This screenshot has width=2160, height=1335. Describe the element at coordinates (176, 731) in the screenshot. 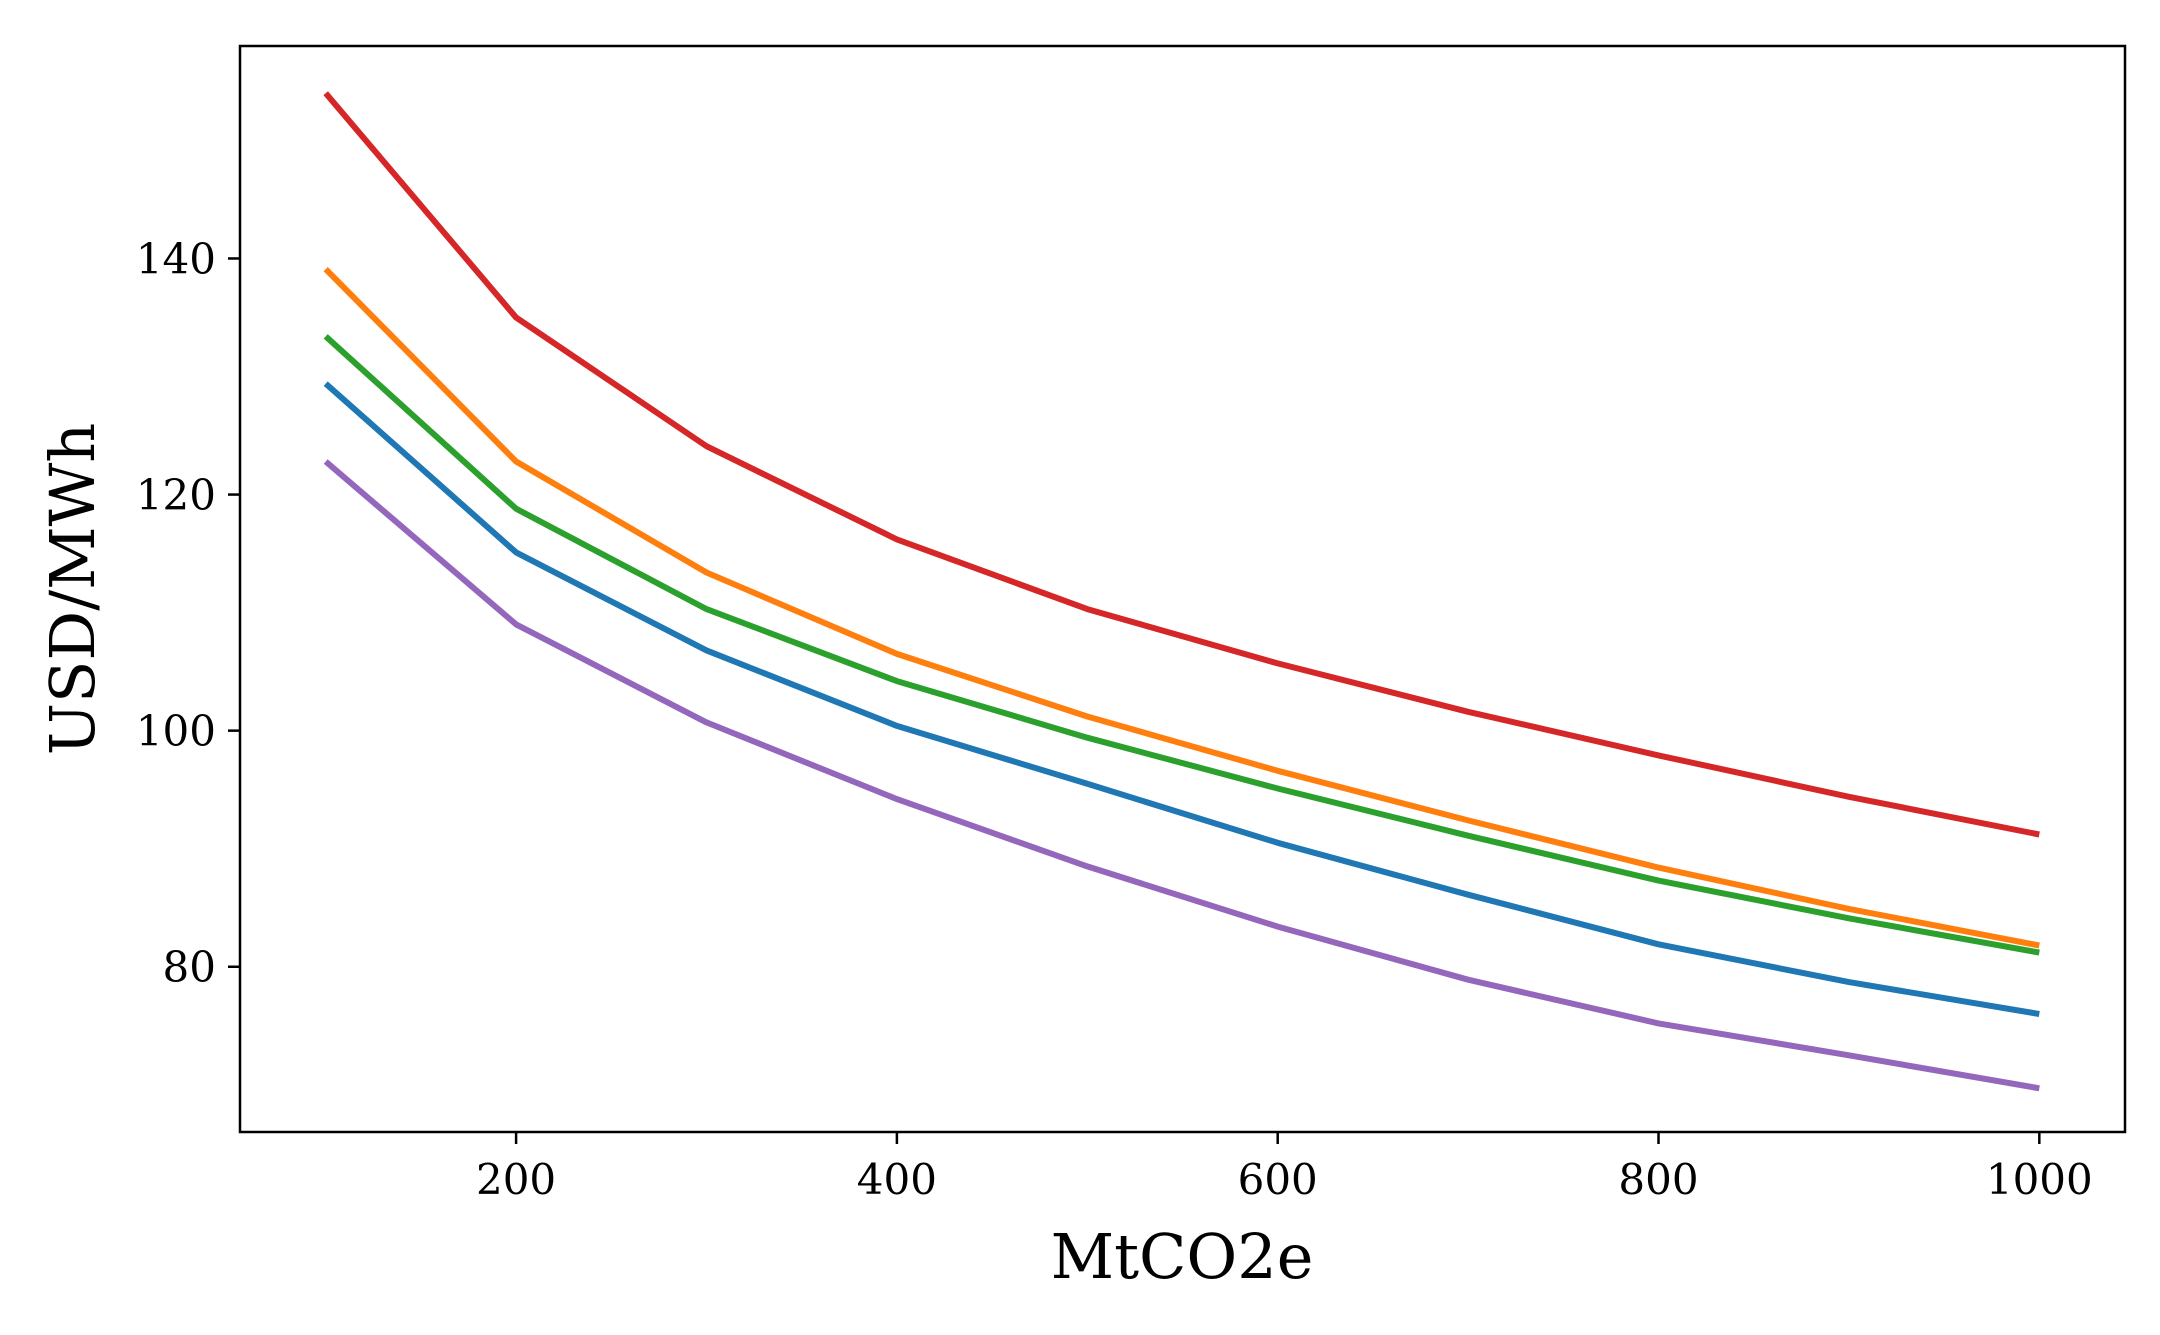

I see `y-tick-label: 100` at that location.